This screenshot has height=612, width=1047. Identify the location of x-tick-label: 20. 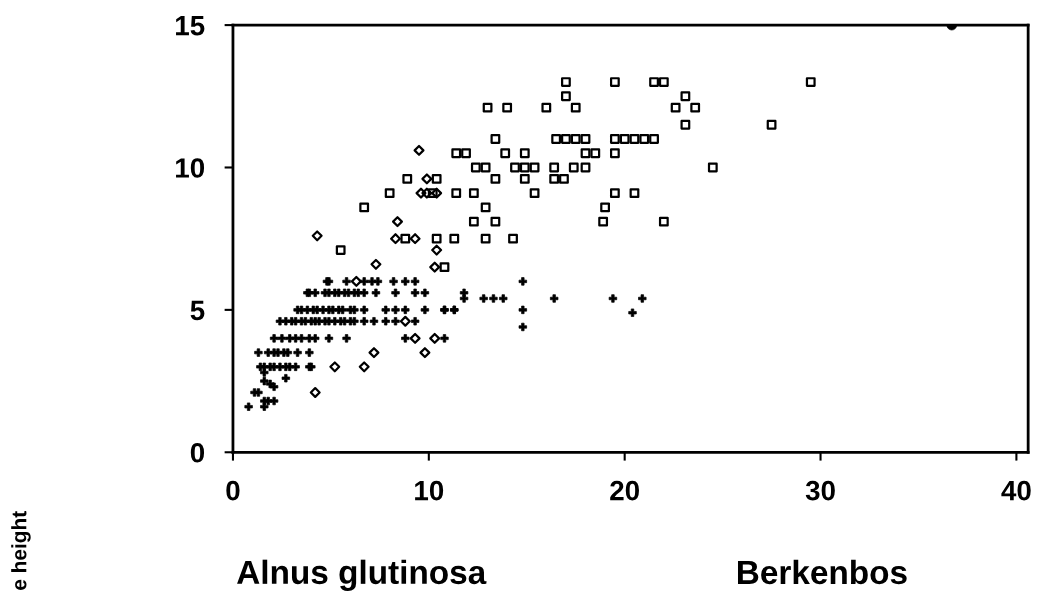
(624, 490).